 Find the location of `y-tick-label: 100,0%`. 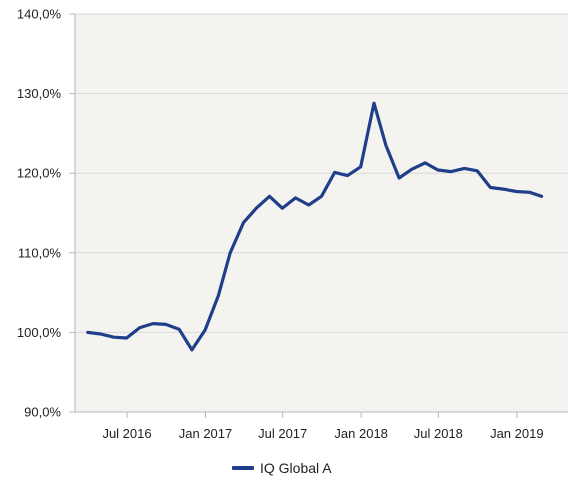

y-tick-label: 100,0% is located at coordinates (39, 332).